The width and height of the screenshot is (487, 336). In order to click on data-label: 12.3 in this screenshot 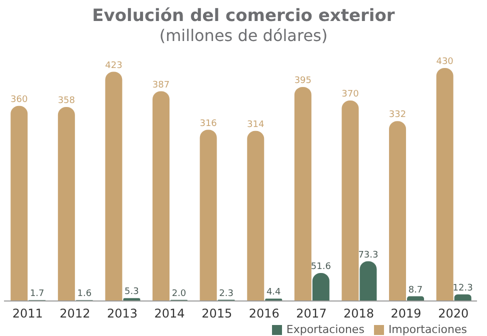, I will do `click(462, 288)`.